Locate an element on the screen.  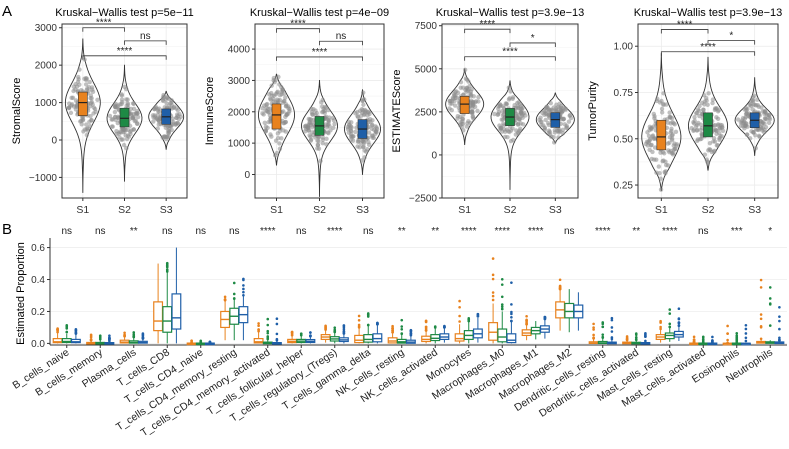
y-tick-label: −2500 is located at coordinates (423, 199).